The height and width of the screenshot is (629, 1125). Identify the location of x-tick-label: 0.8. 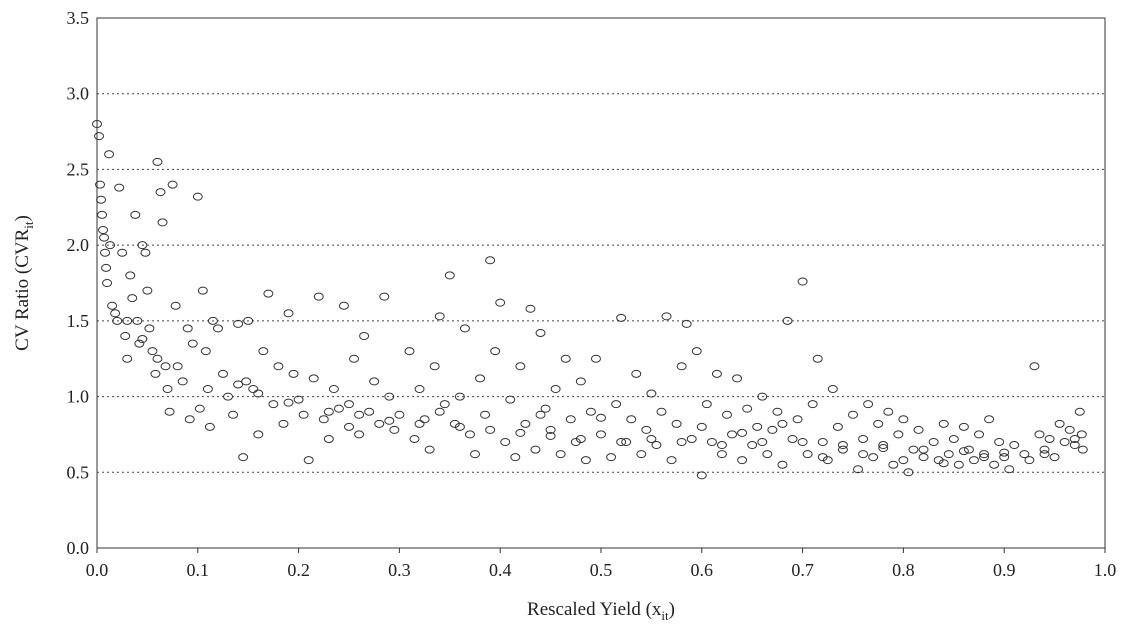
(903, 570).